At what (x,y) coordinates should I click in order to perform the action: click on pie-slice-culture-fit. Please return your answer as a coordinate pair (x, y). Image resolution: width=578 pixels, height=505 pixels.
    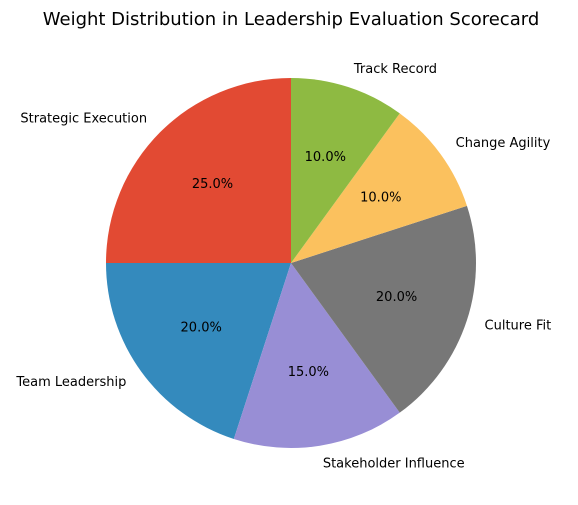
    Looking at the image, I should click on (384, 309).